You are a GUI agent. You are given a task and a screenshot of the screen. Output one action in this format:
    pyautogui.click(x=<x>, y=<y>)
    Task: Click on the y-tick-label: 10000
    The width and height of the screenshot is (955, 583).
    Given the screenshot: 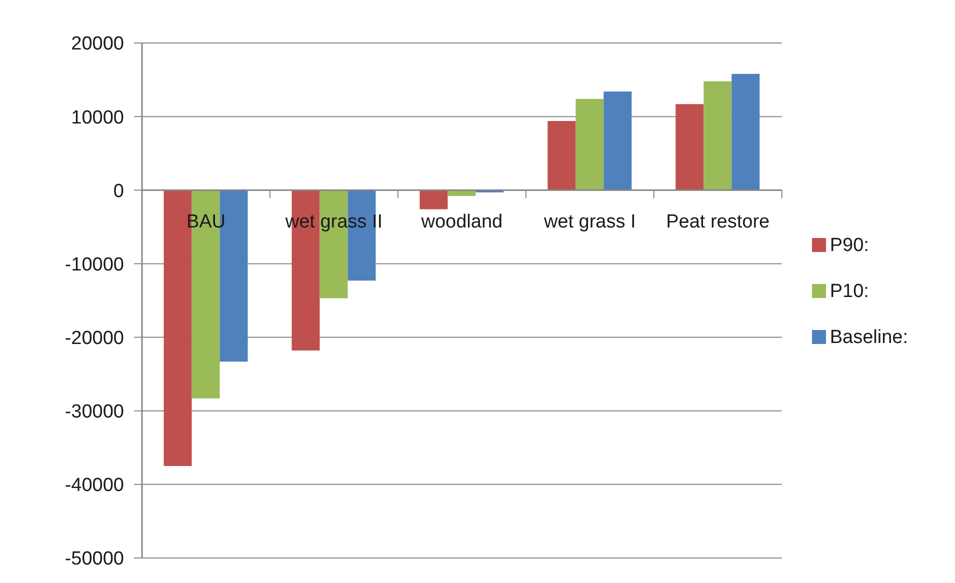 What is the action you would take?
    pyautogui.click(x=97, y=117)
    